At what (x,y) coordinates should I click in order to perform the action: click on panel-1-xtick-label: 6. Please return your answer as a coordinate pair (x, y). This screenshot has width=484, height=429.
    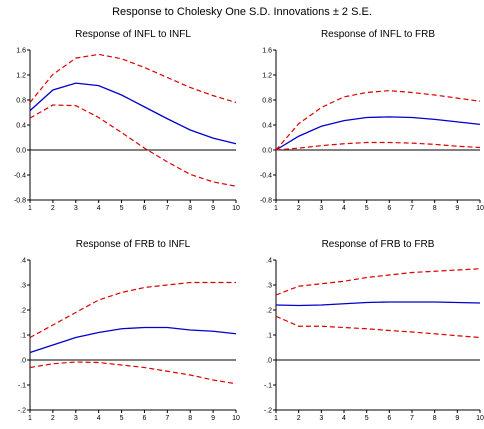
    Looking at the image, I should click on (389, 208).